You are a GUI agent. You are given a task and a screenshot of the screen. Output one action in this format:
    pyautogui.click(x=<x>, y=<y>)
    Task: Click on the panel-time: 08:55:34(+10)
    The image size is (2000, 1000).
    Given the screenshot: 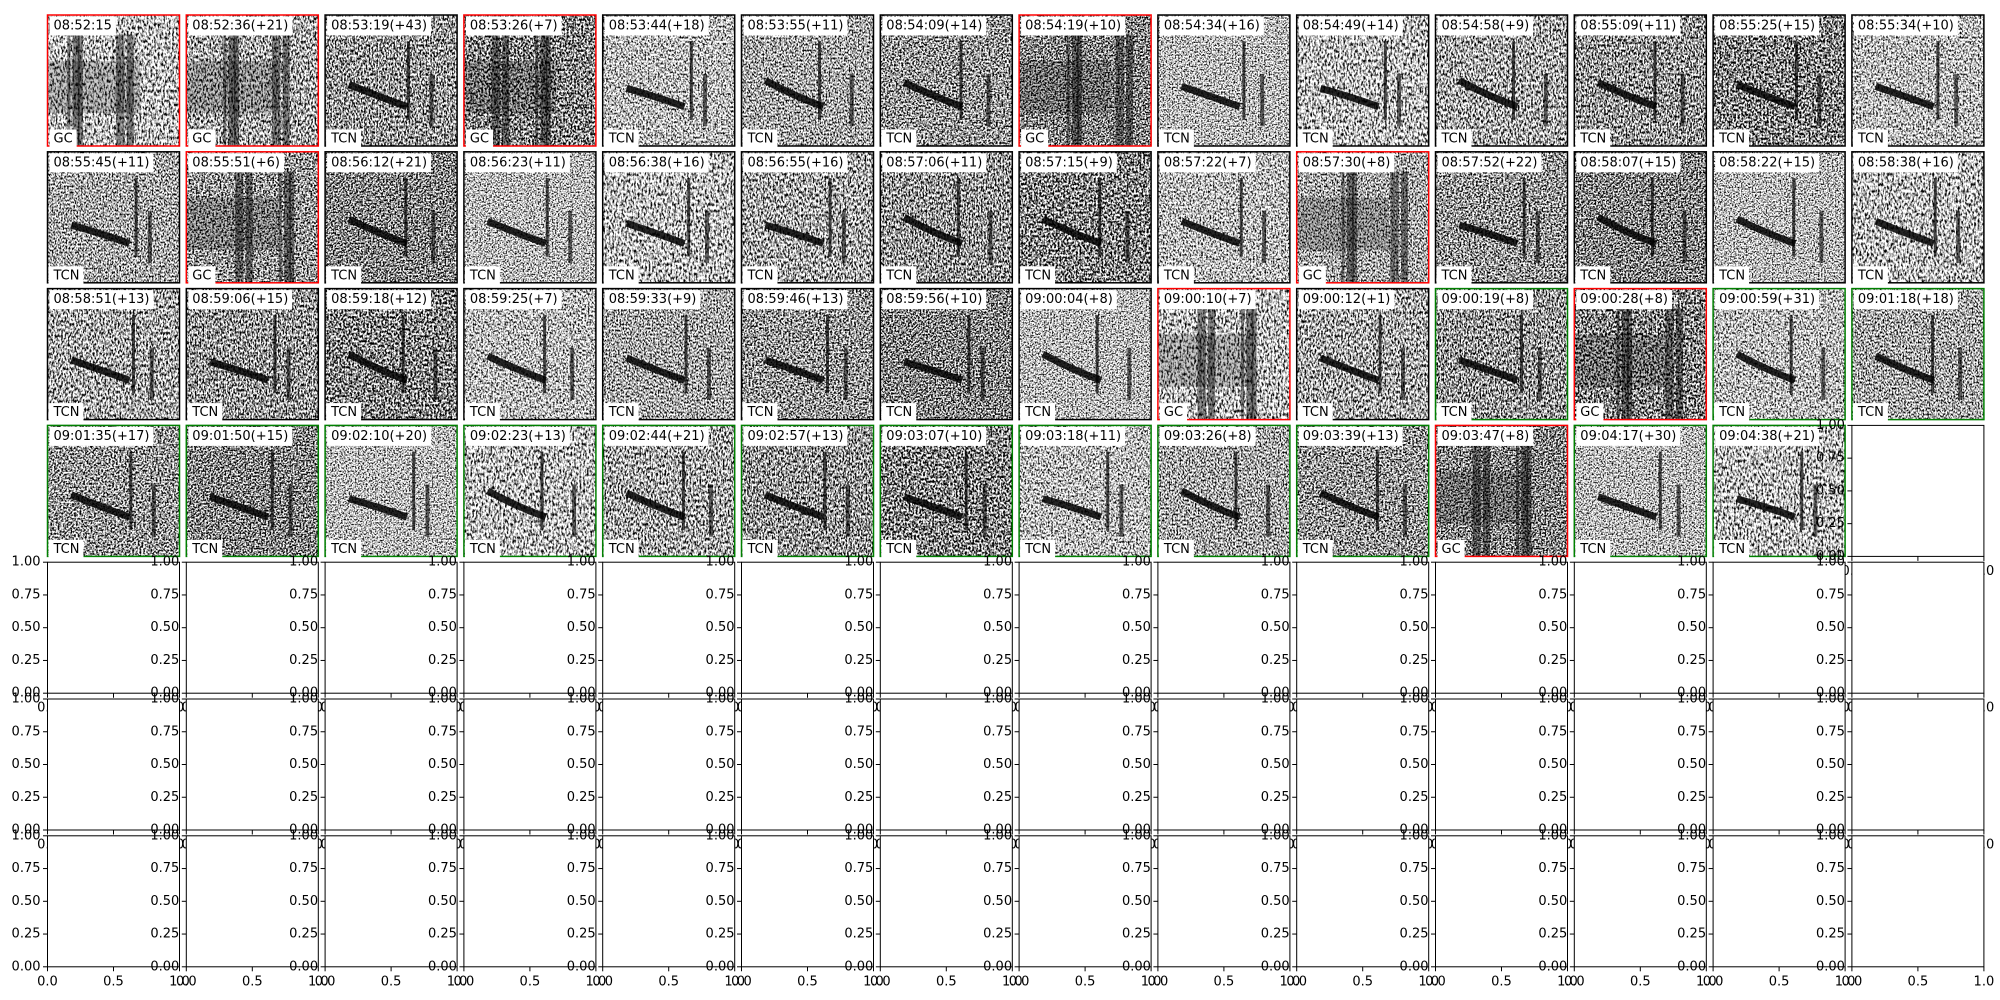 What is the action you would take?
    pyautogui.click(x=1906, y=26)
    